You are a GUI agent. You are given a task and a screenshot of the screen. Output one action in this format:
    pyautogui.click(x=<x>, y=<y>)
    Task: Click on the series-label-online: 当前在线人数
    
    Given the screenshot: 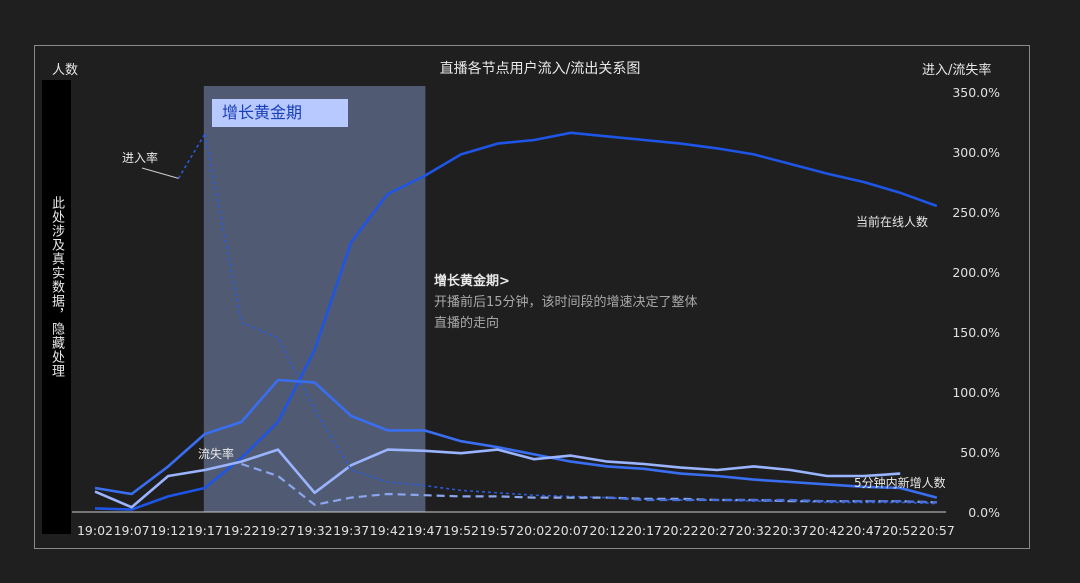 What is the action you would take?
    pyautogui.click(x=892, y=222)
    